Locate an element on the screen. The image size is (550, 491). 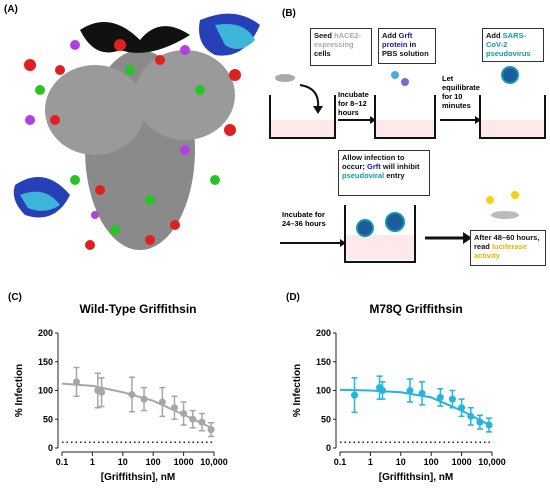
box-text: hACE2-expressing is located at coordinates (338, 40).